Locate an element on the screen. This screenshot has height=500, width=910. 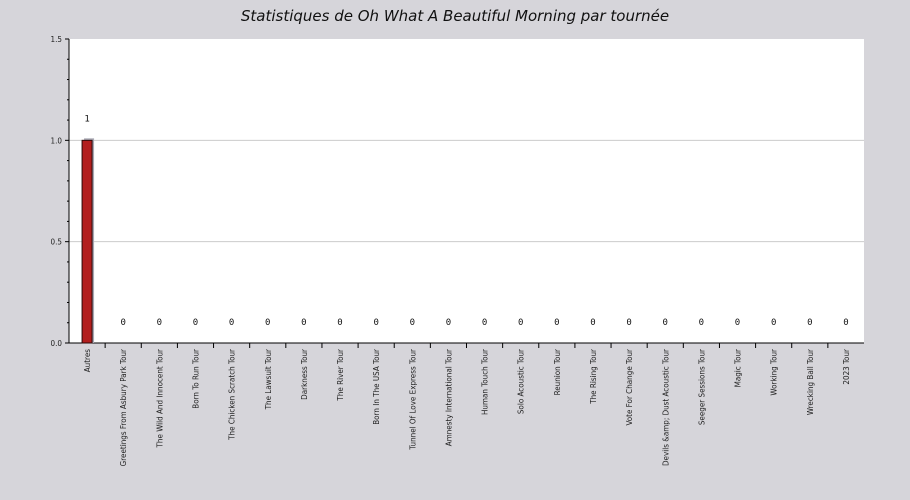
y-tick-label: 1.5 is located at coordinates (56, 39).